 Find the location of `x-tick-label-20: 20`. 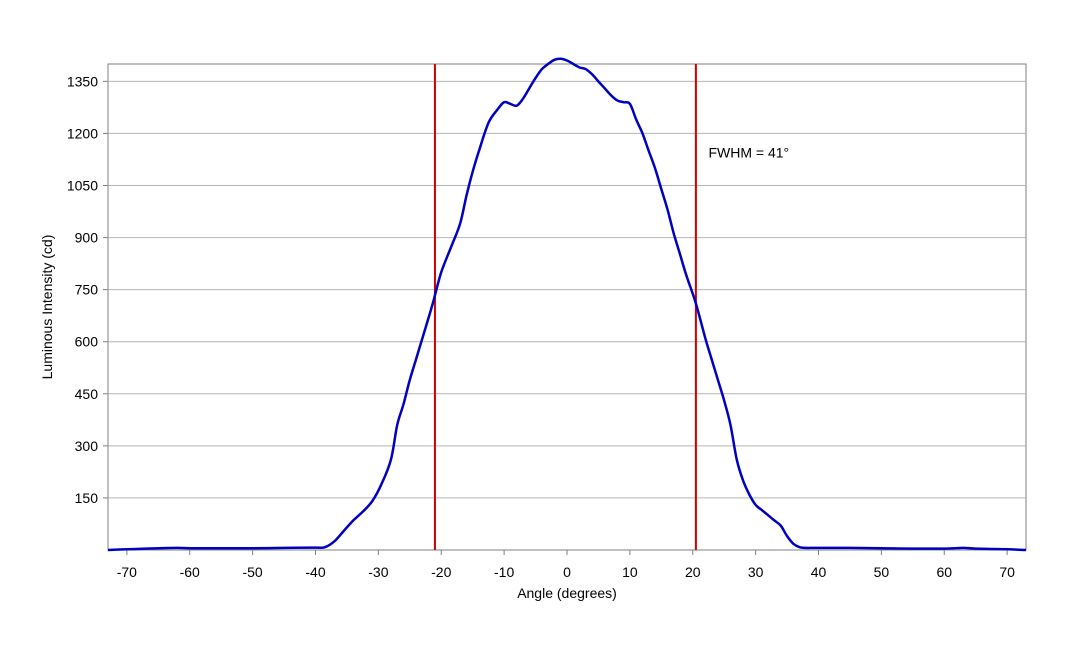

x-tick-label-20: 20 is located at coordinates (693, 572).